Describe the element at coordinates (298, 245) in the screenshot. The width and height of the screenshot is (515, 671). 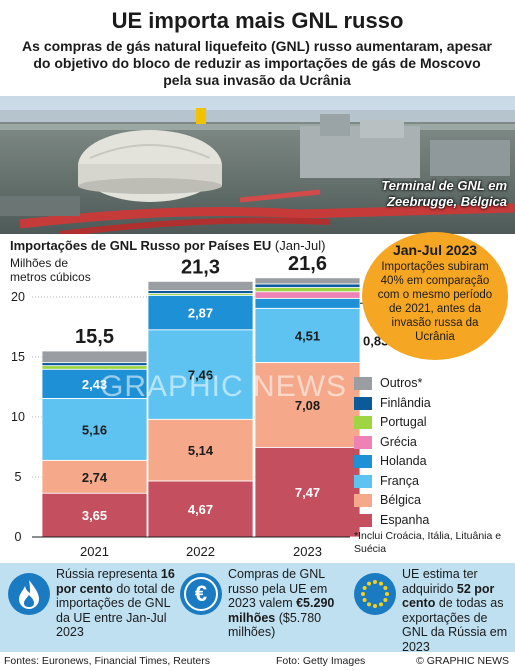
I see `chart-title-period: (Jan-Jul)` at that location.